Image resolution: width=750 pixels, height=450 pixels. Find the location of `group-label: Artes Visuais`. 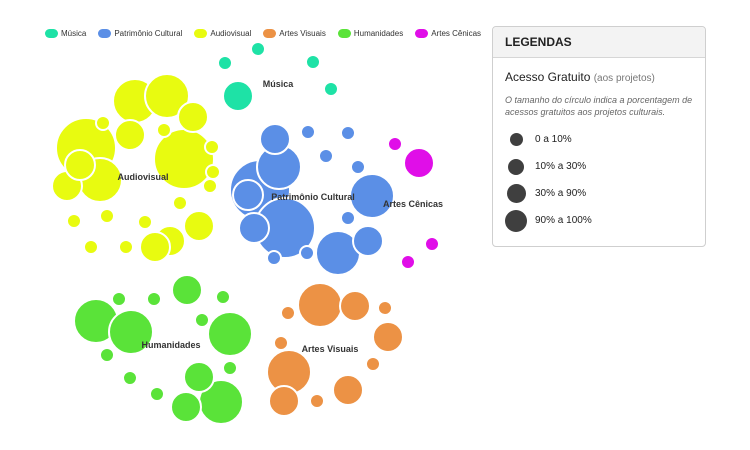

group-label: Artes Visuais is located at coordinates (330, 349).